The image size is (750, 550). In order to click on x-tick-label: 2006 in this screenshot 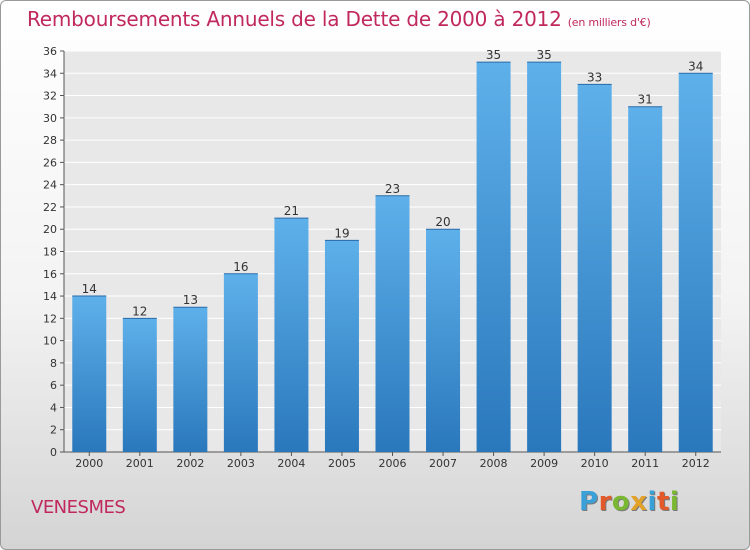, I will do `click(393, 463)`.